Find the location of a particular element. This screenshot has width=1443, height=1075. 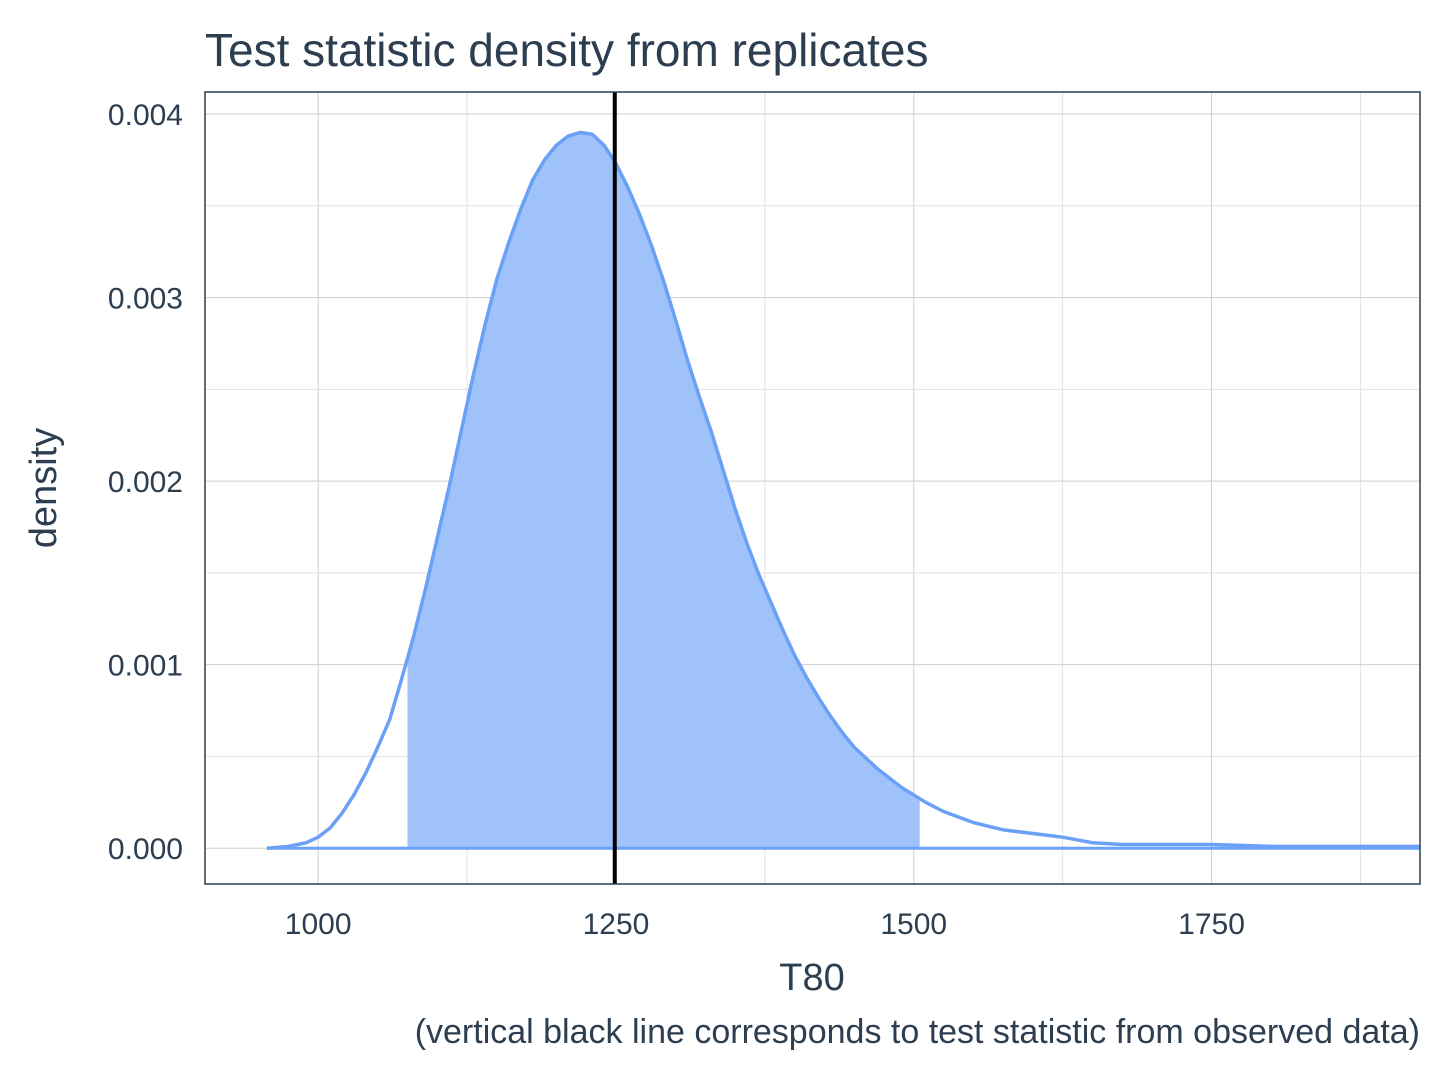

y-tick-label: 0.001 is located at coordinates (145, 666).